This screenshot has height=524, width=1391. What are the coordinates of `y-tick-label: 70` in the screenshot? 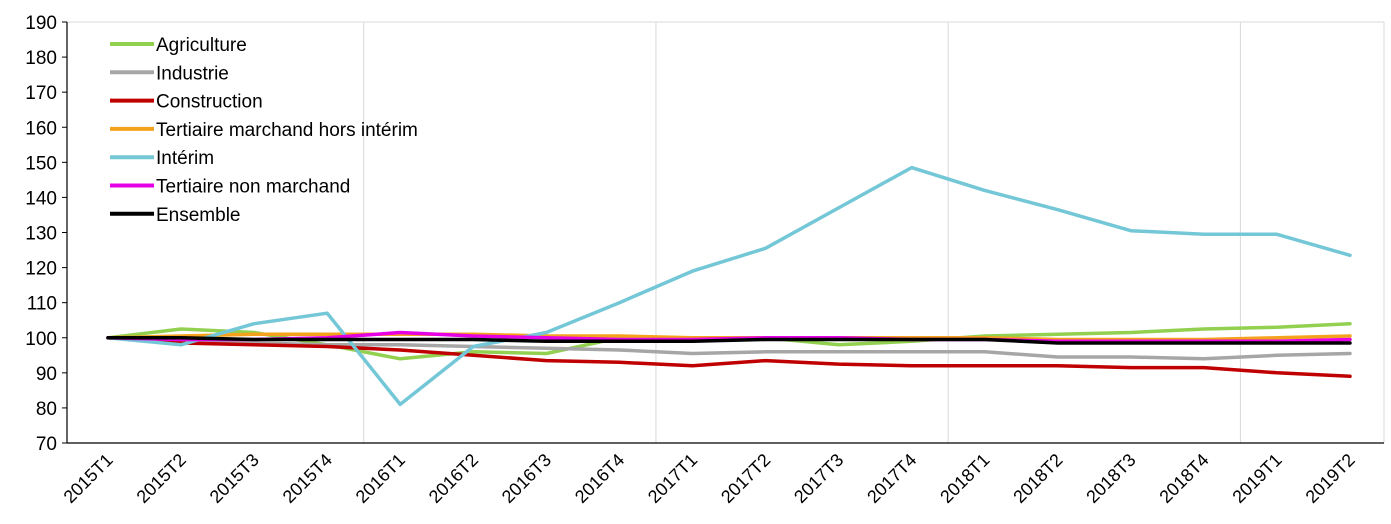 It's located at (46, 444).